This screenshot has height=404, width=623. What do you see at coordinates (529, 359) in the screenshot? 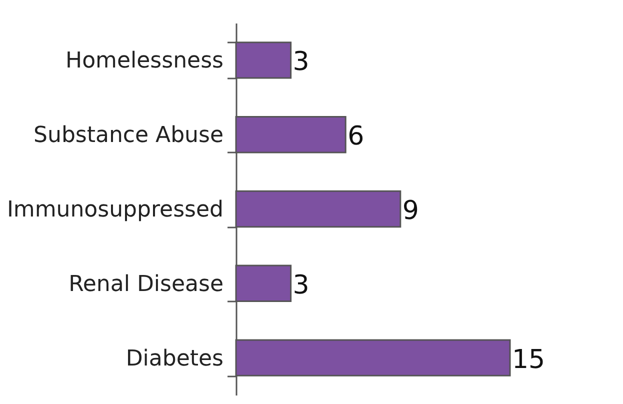
I see `data-label: 15` at bounding box center [529, 359].